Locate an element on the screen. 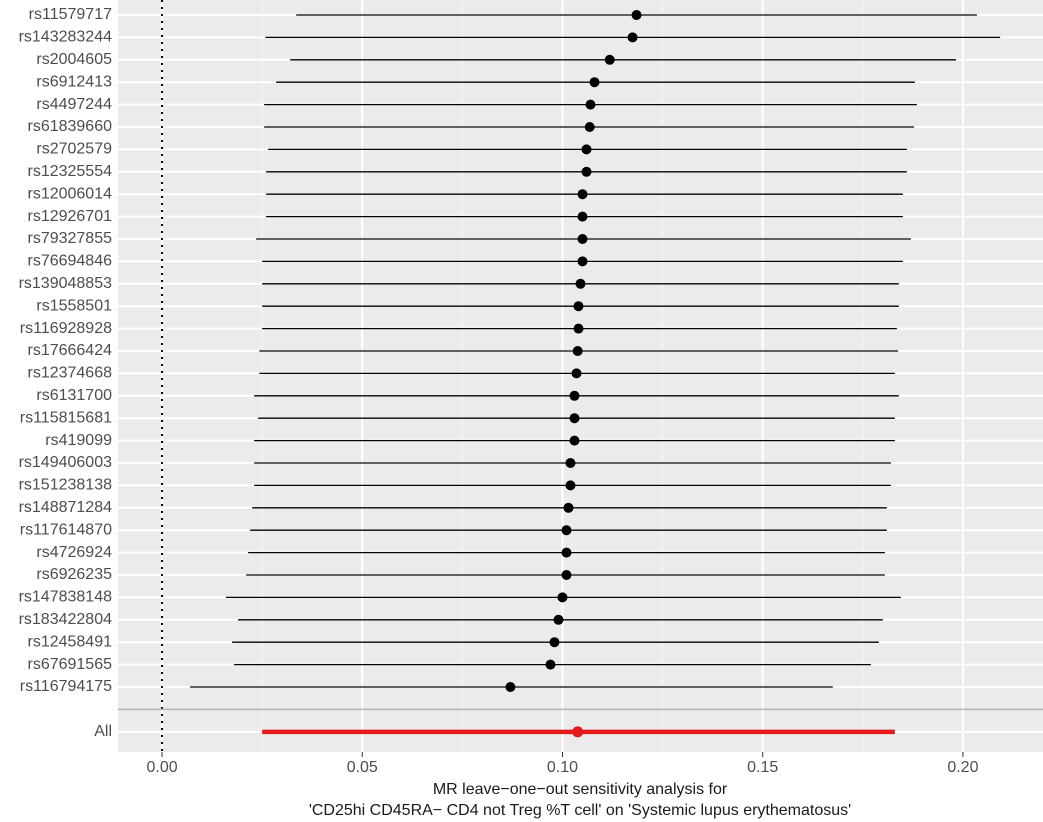 This screenshot has width=1043, height=822. x-tick-label: 0.20 is located at coordinates (962, 767).